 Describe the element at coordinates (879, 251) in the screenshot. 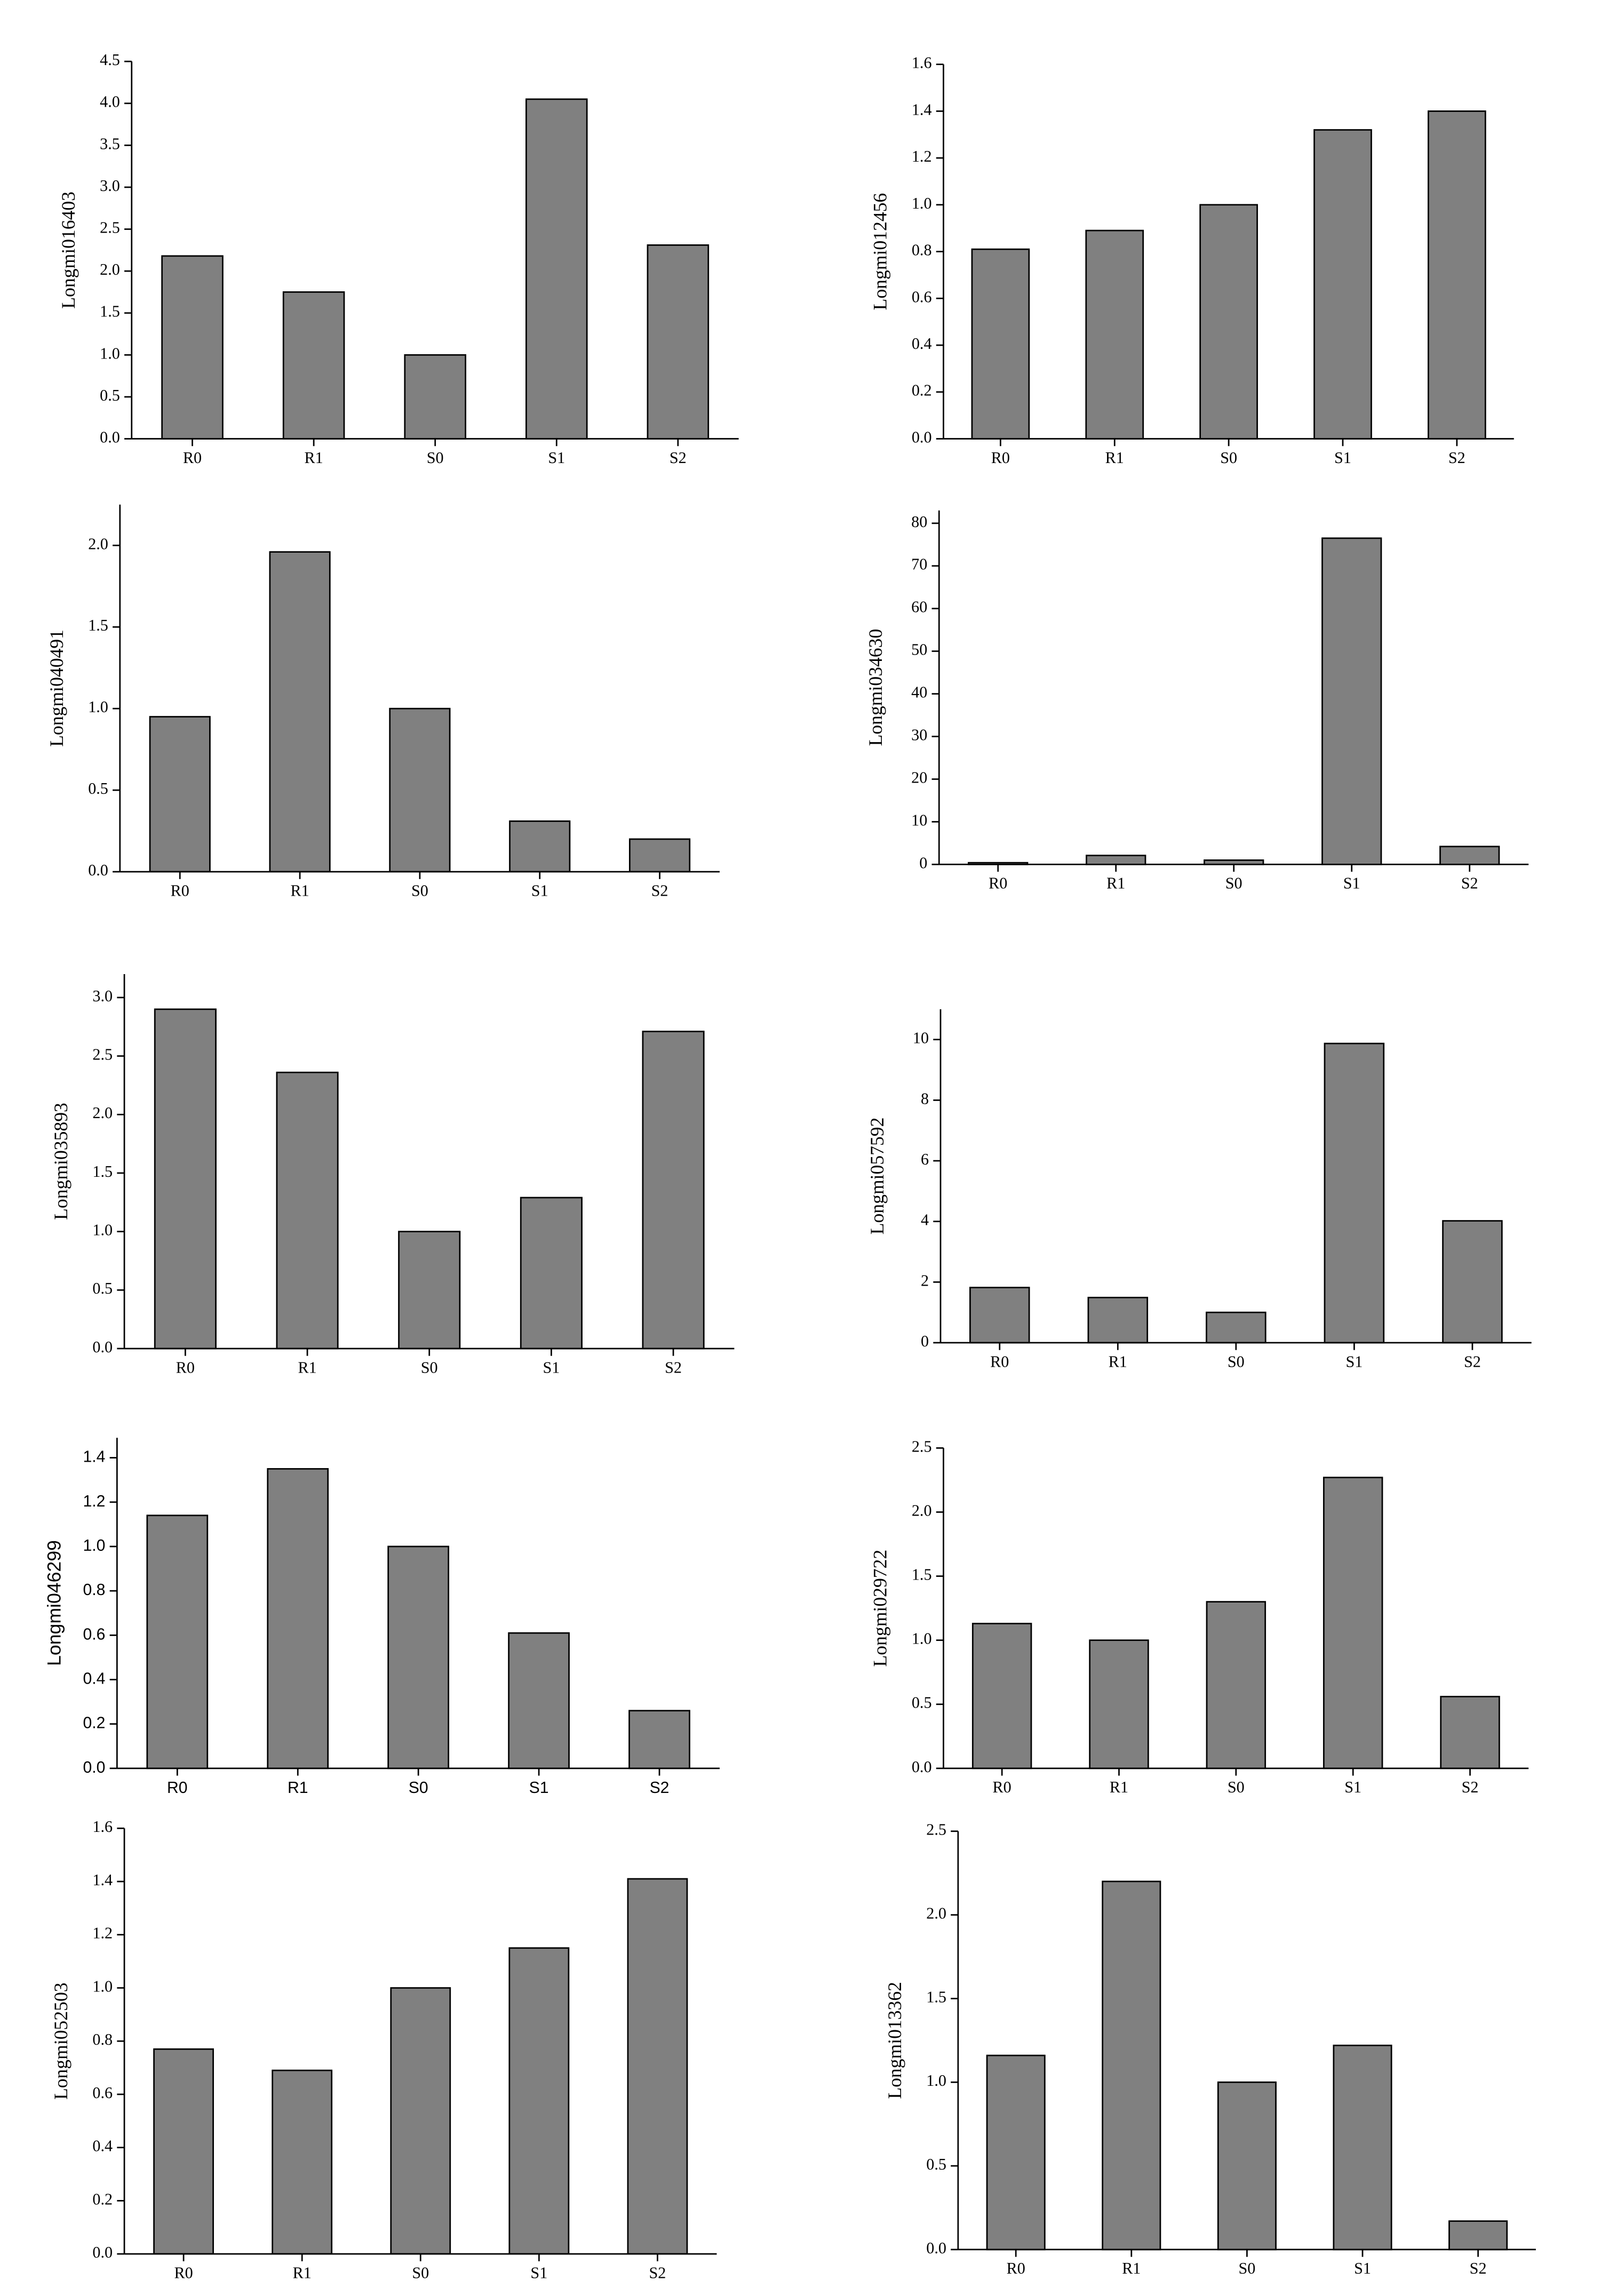

I see `y-axis-label: Longmi012456` at that location.